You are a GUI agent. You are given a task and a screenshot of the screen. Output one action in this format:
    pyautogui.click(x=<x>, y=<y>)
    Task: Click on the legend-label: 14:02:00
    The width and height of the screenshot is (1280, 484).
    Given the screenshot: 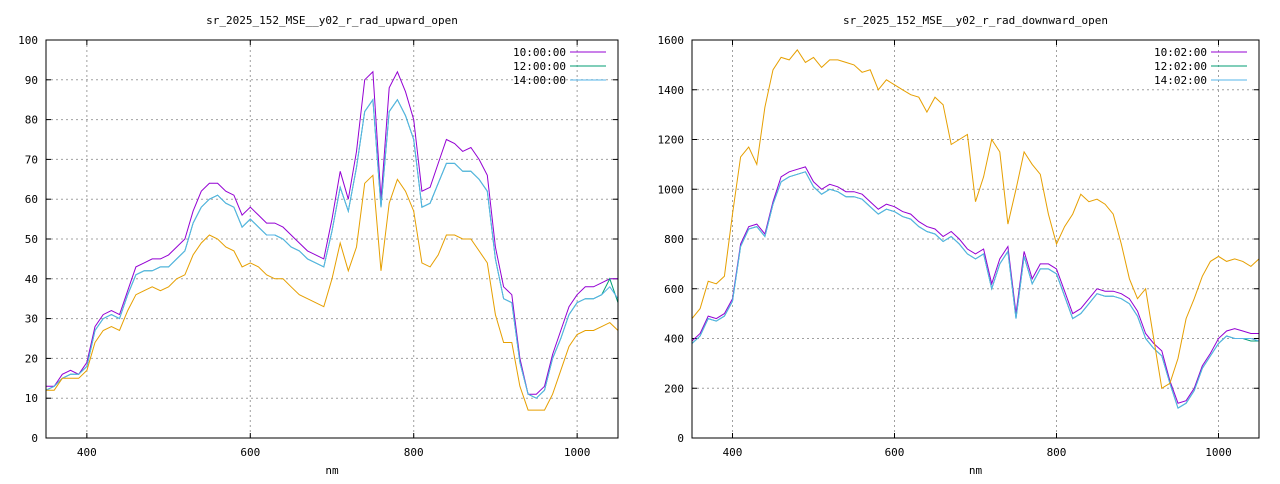 What is the action you would take?
    pyautogui.click(x=1180, y=80)
    